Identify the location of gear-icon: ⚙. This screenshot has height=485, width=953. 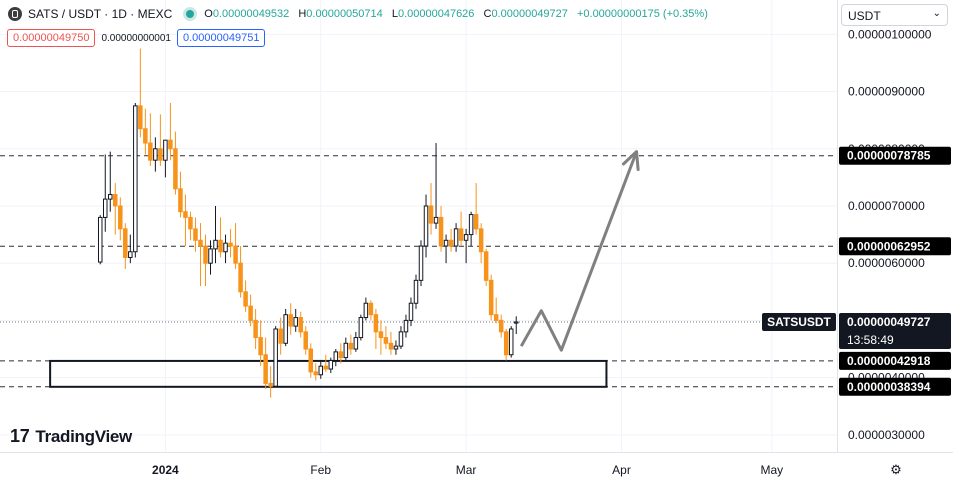
(896, 469).